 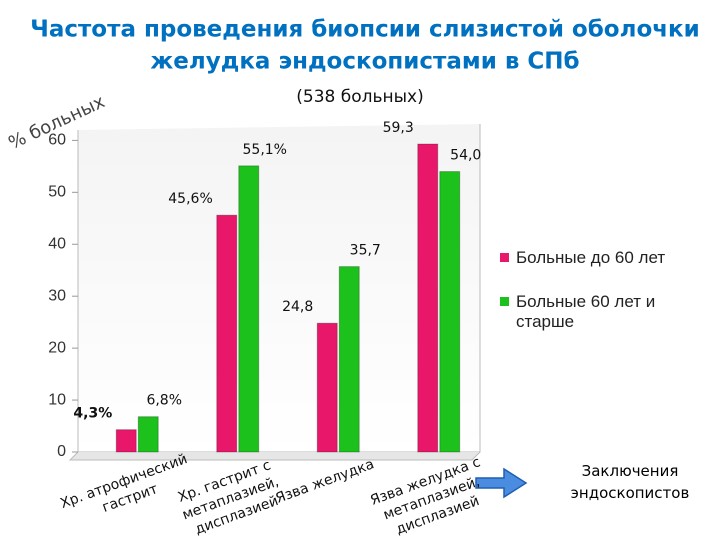 What do you see at coordinates (57, 399) in the screenshot?
I see `y-tick-label: 10` at bounding box center [57, 399].